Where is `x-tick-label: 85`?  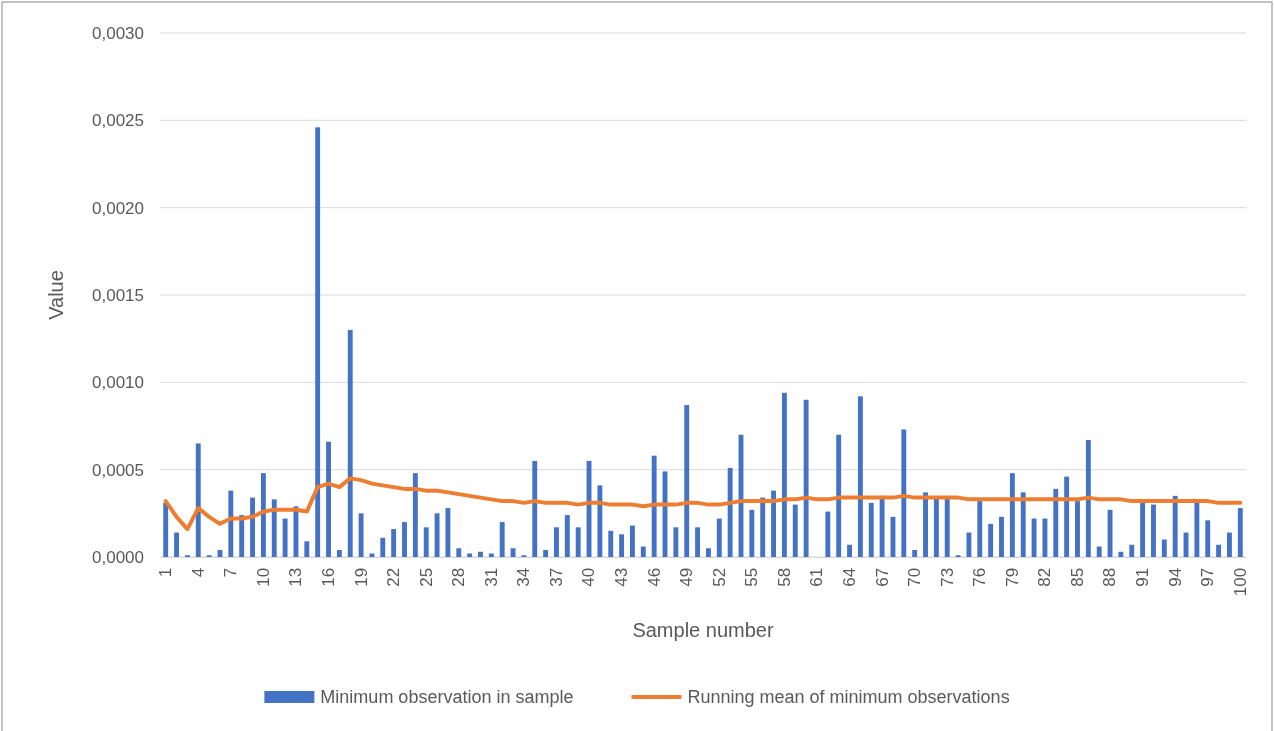 x-tick-label: 85 is located at coordinates (1077, 577).